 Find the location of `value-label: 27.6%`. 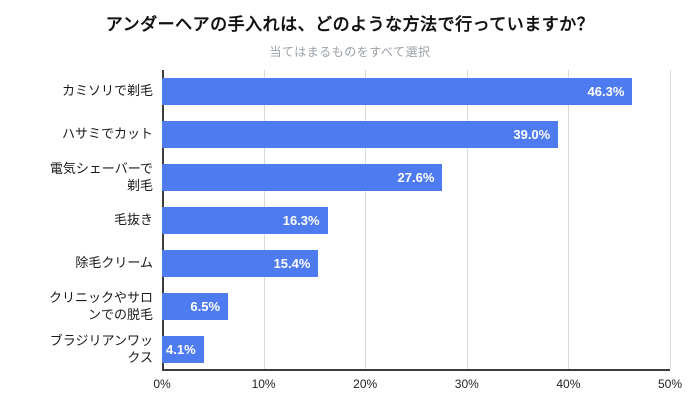

value-label: 27.6% is located at coordinates (416, 177).